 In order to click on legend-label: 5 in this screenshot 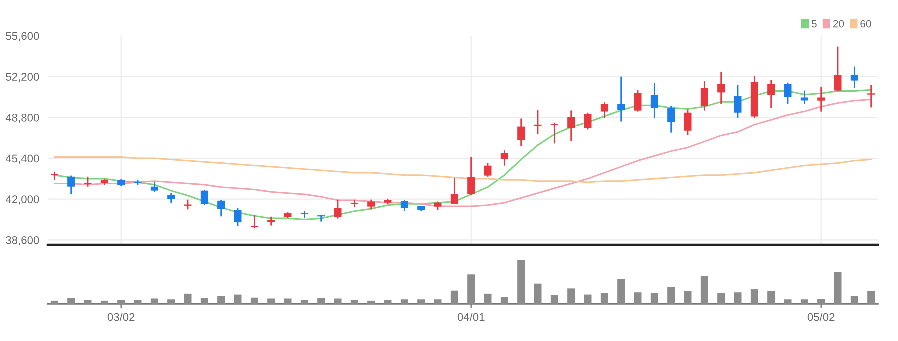, I will do `click(814, 24)`.